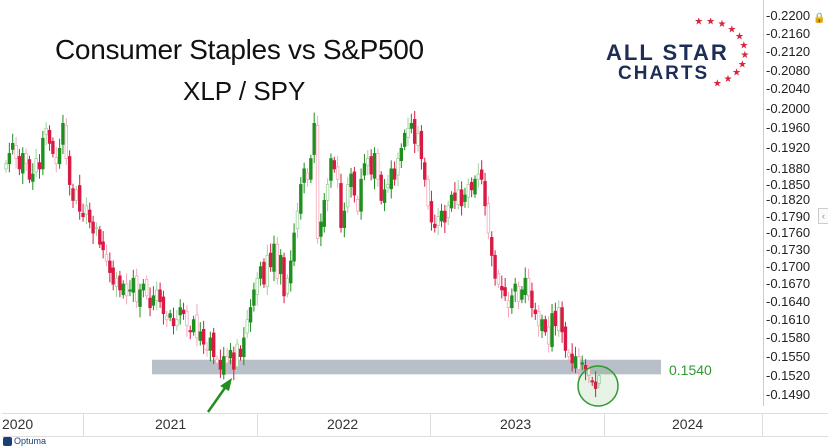 This screenshot has width=828, height=447. I want to click on y-tick-label: -0.2080, so click(788, 70).